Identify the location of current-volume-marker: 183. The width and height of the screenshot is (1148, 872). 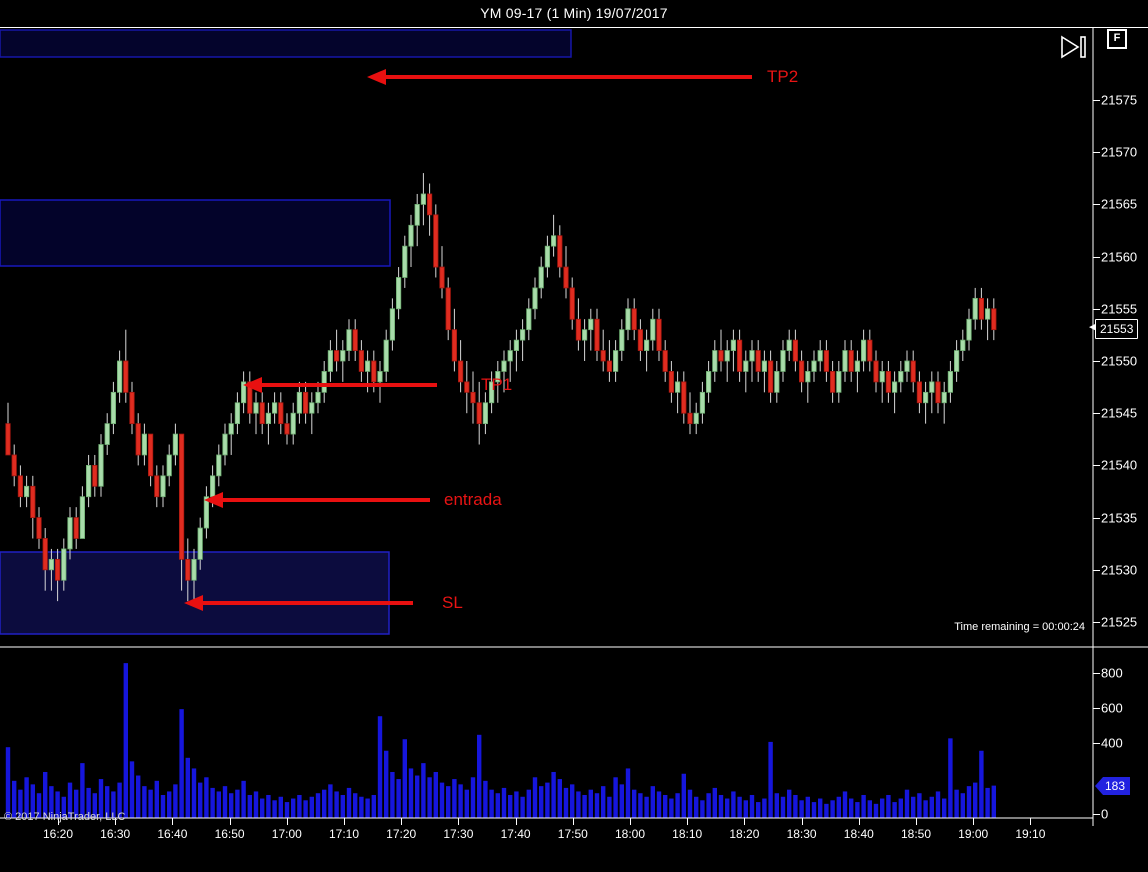
(1113, 786).